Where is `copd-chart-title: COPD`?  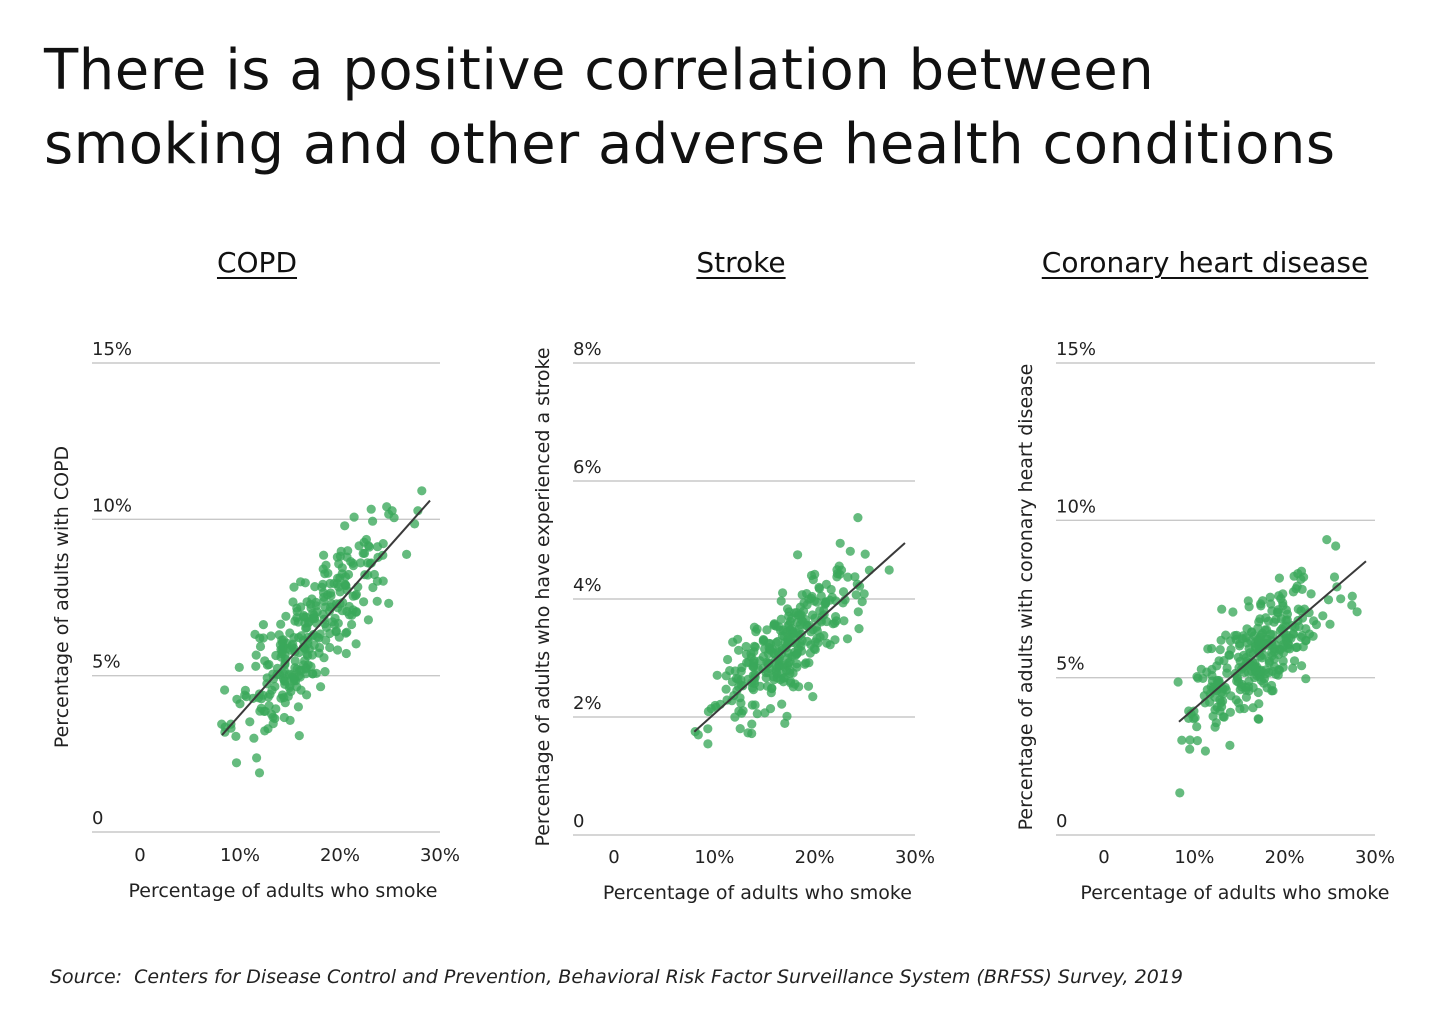
copd-chart-title: COPD is located at coordinates (257, 262).